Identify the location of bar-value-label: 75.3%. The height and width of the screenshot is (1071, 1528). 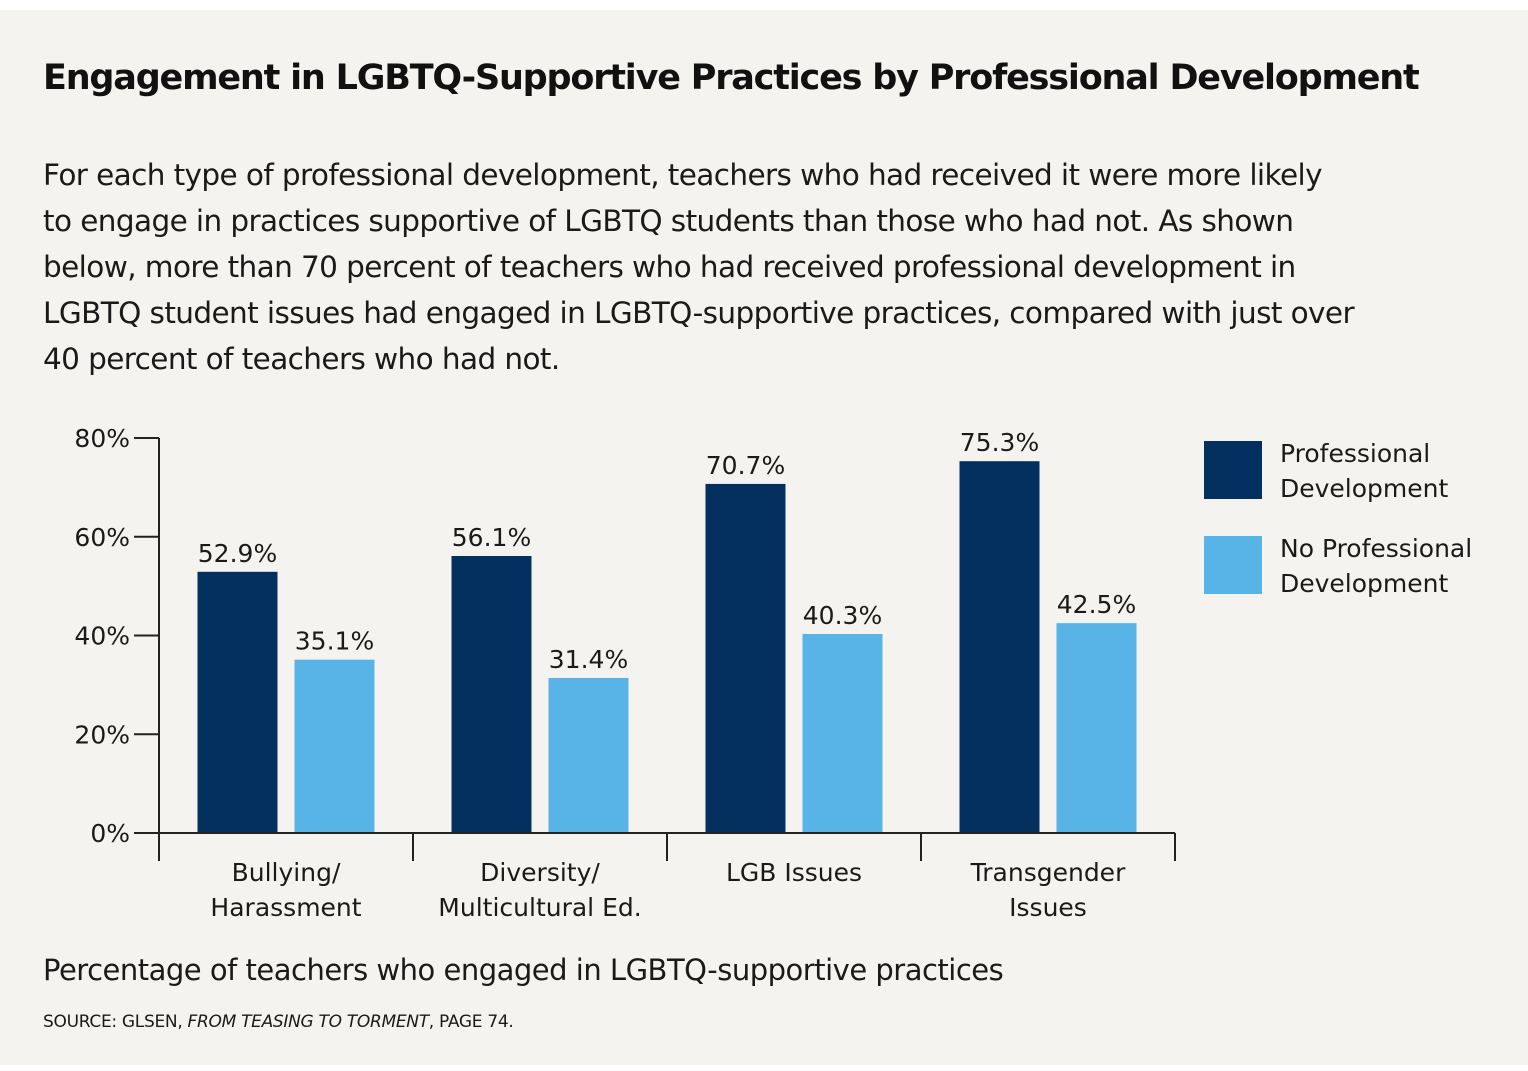
(999, 442).